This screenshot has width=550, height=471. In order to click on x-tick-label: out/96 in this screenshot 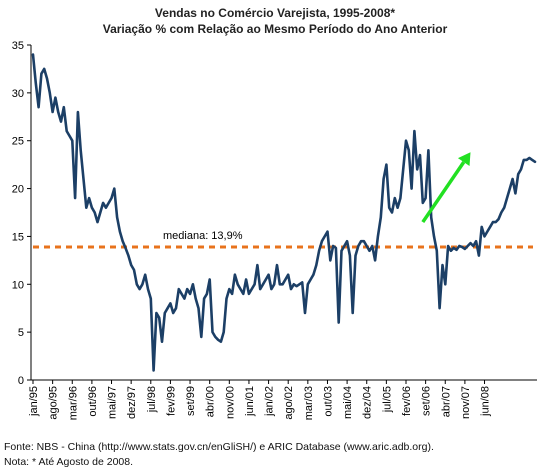, I will do `click(93, 401)`.